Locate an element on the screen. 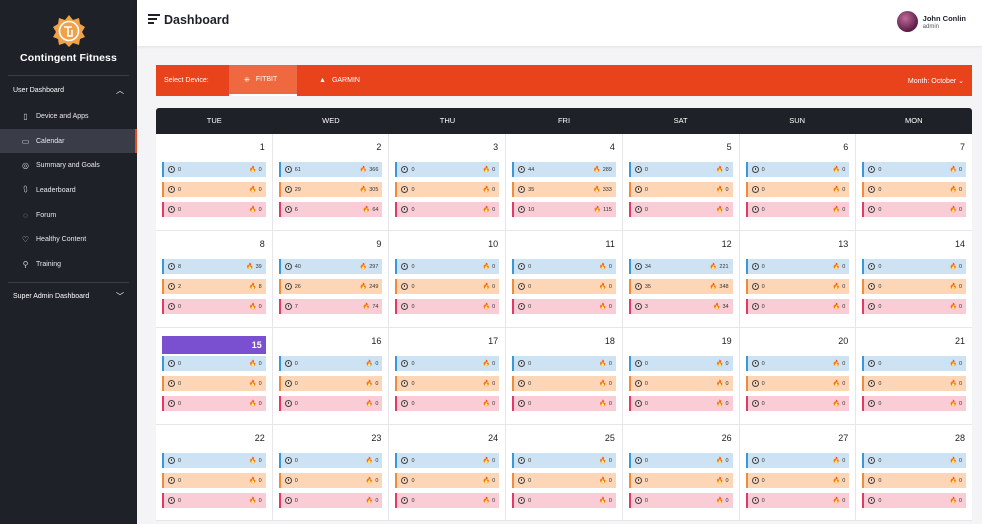 The height and width of the screenshot is (524, 982). calendar-day-cell: 21 0 🔥 0 0 🔥 0 0 🔥 0 is located at coordinates (914, 376).